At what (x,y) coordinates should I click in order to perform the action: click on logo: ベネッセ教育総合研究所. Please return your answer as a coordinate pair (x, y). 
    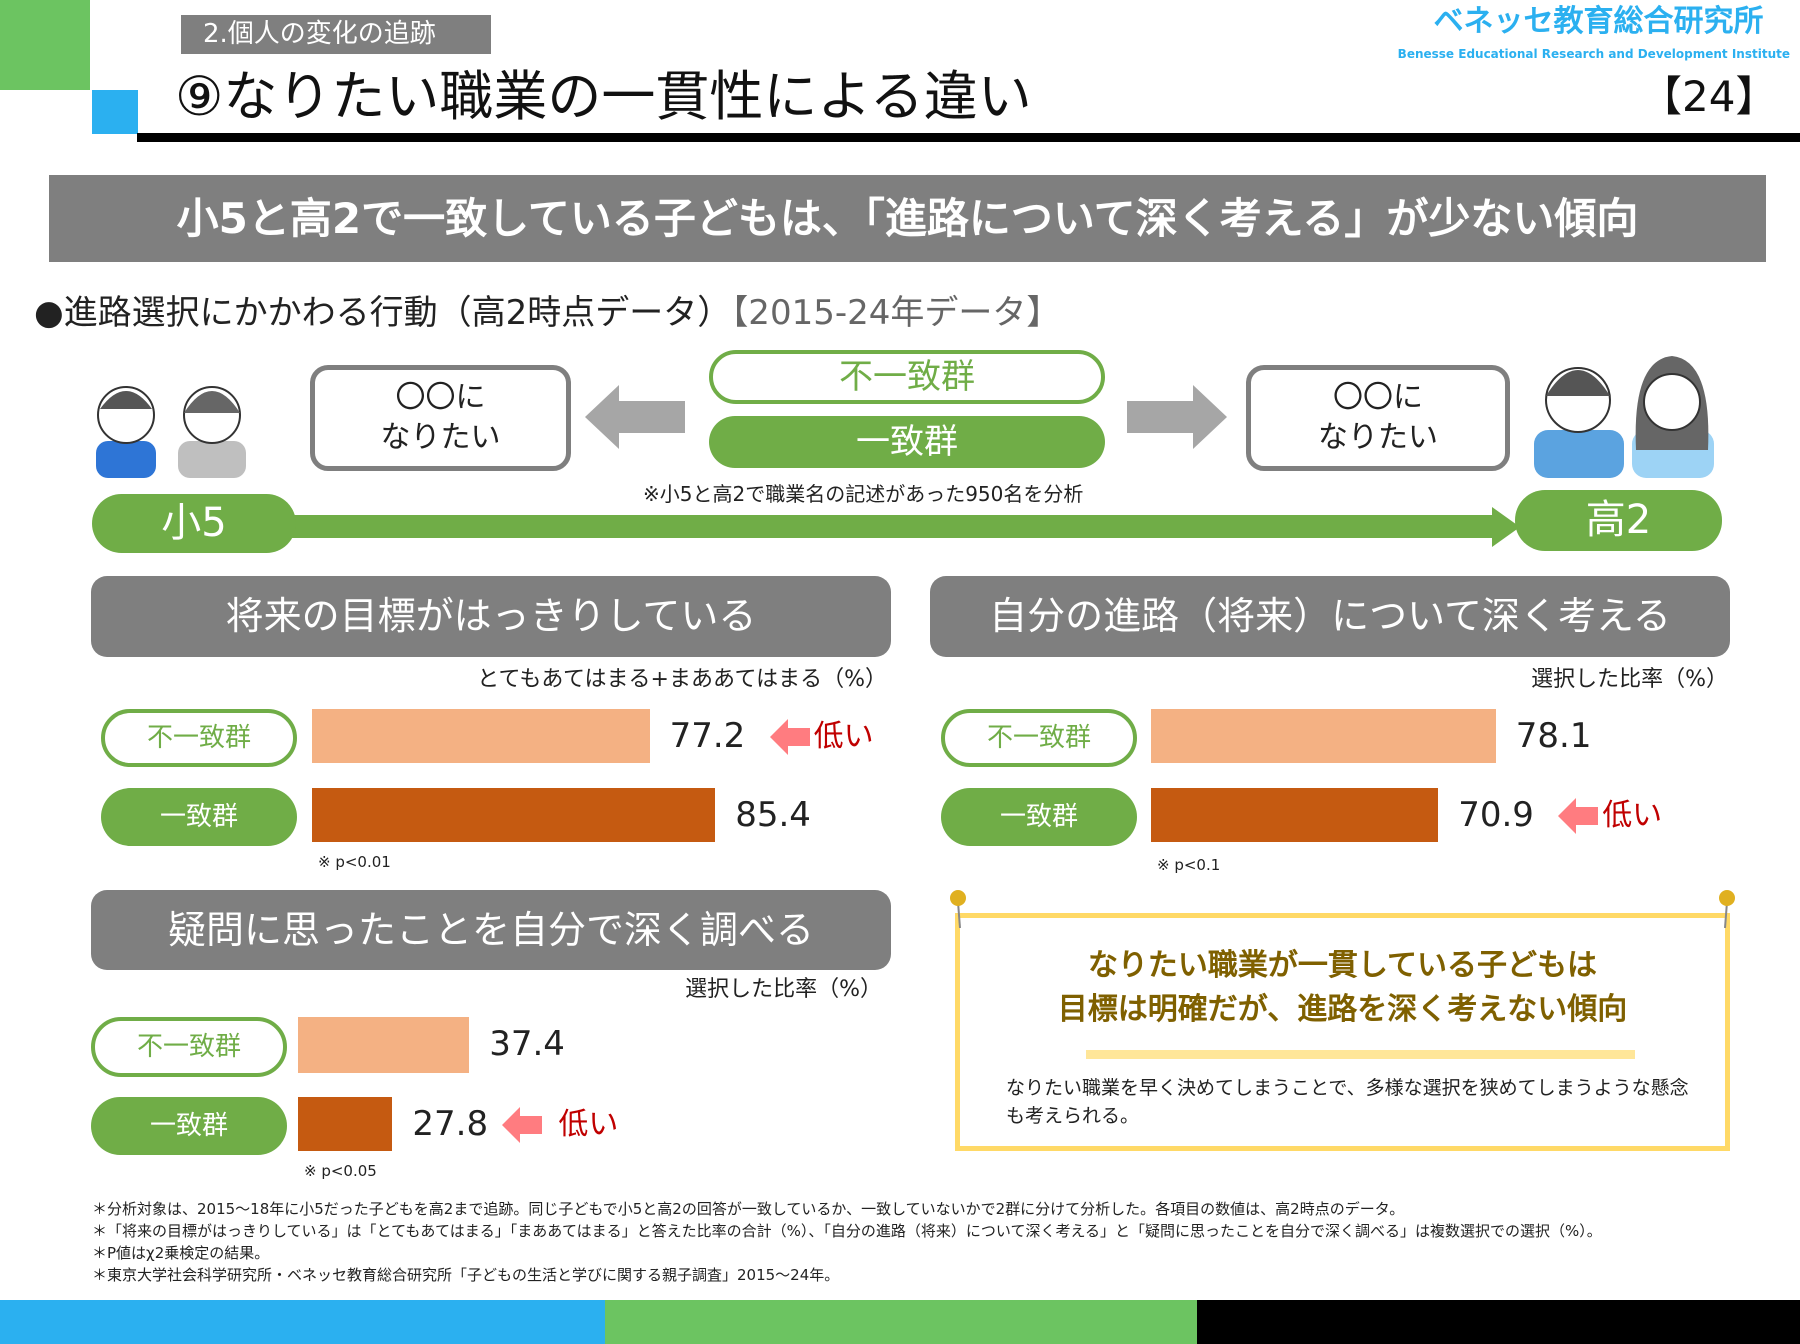
    Looking at the image, I should click on (1598, 21).